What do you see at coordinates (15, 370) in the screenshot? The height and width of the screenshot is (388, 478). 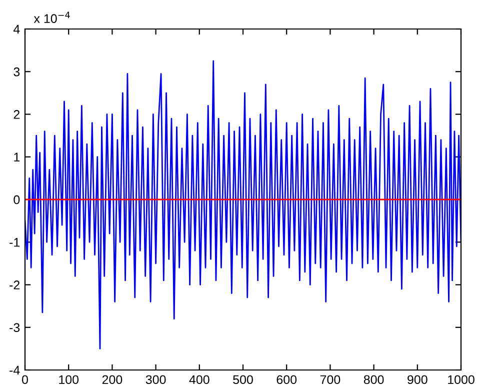 I see `y-tick-label: -4` at bounding box center [15, 370].